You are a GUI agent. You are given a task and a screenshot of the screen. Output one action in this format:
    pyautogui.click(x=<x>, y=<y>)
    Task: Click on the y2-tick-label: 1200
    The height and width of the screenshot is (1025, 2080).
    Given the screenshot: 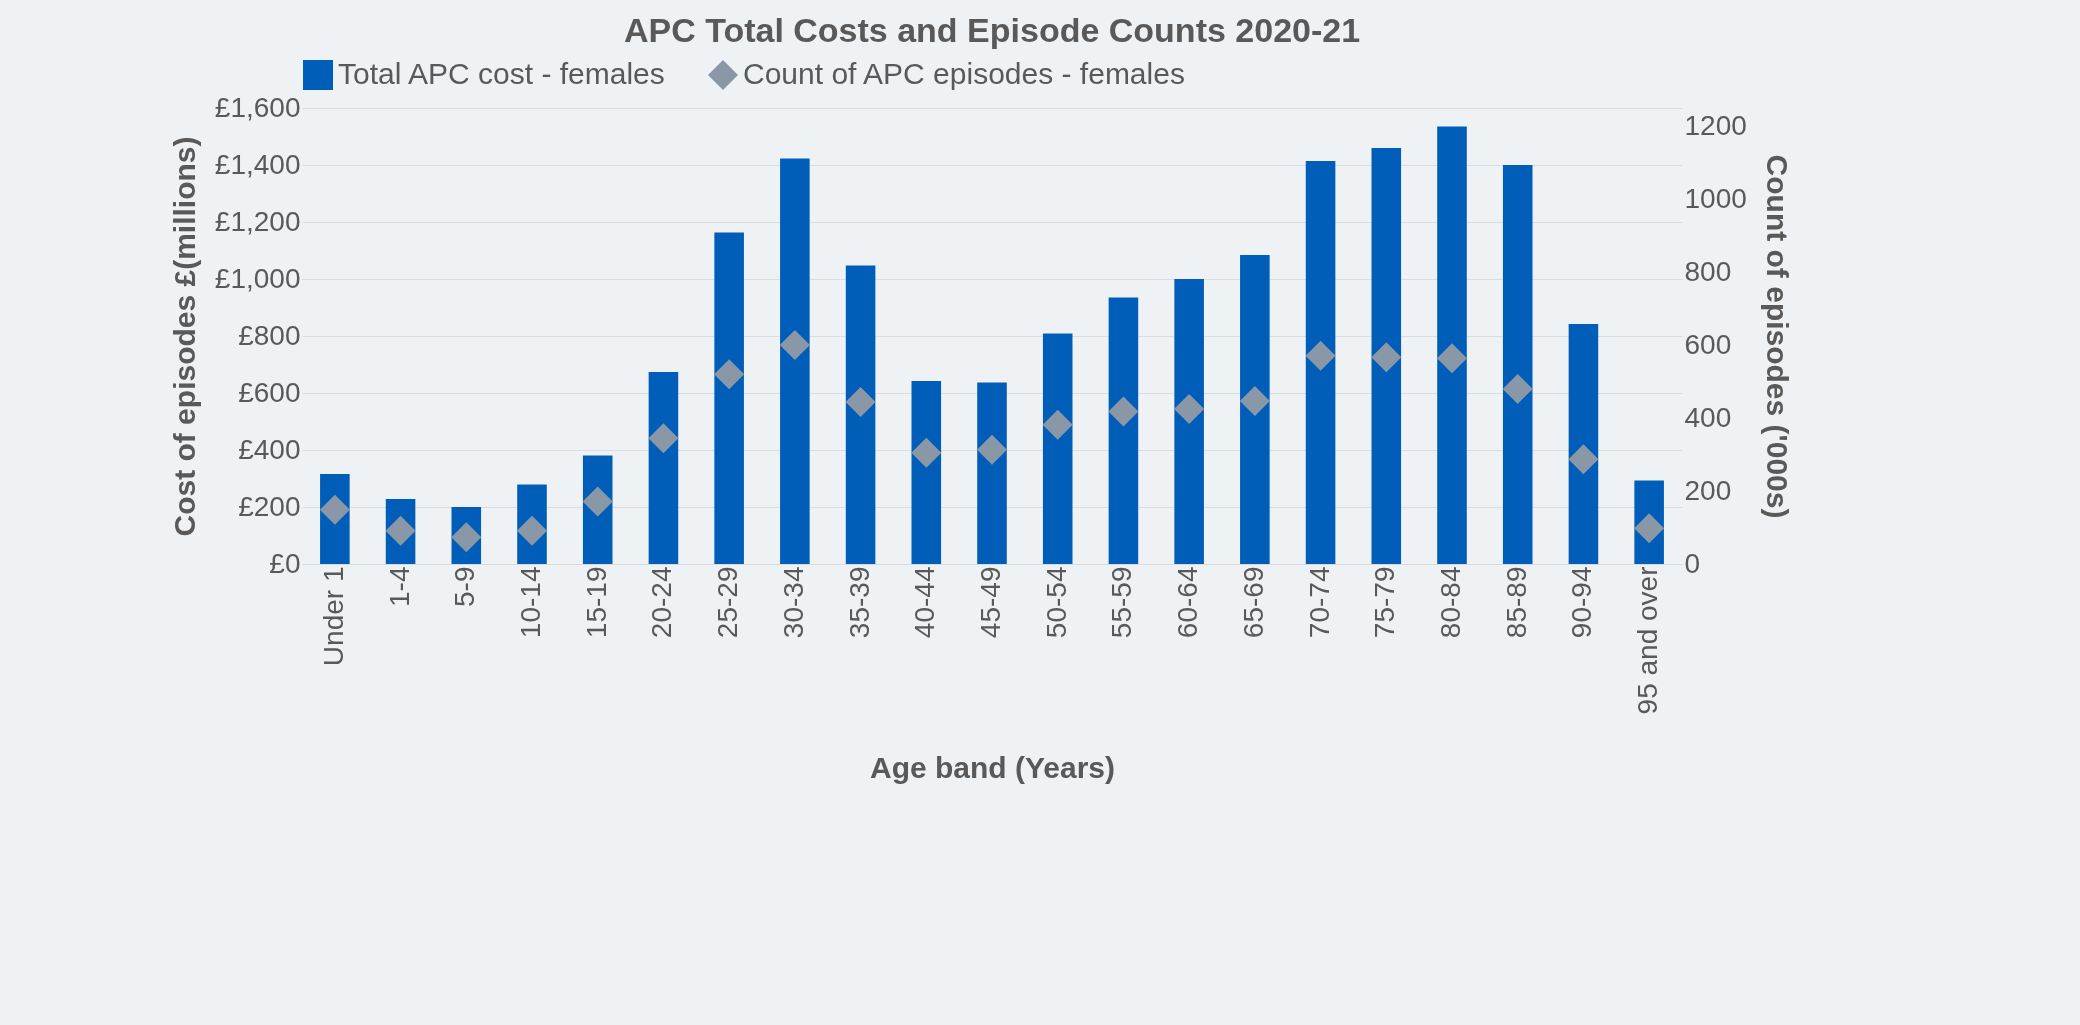 What is the action you would take?
    pyautogui.click(x=1715, y=125)
    